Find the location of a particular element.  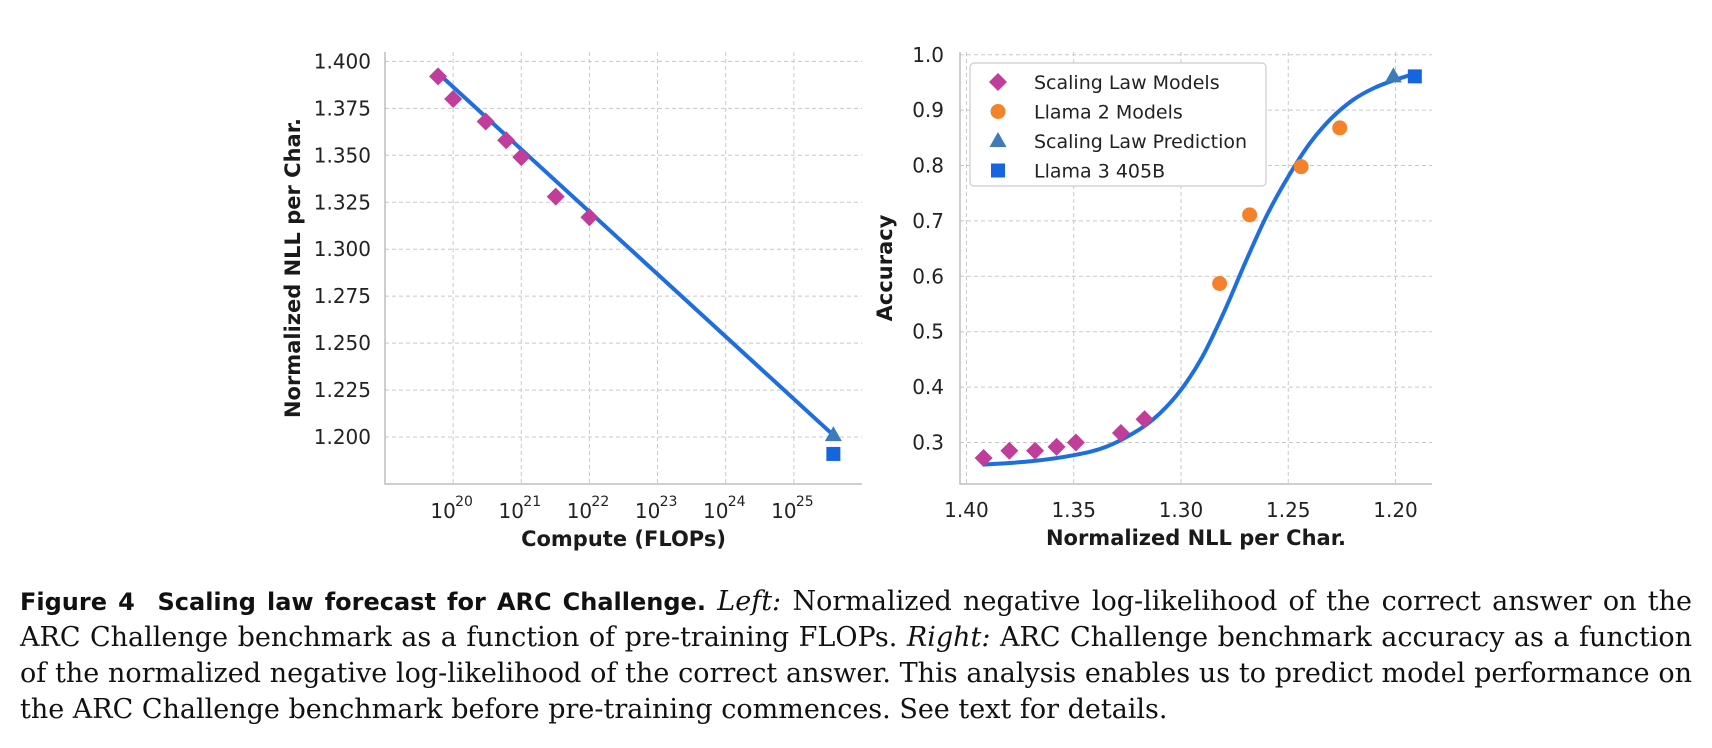

left-x-tick-label-exponent: 23 is located at coordinates (669, 502).